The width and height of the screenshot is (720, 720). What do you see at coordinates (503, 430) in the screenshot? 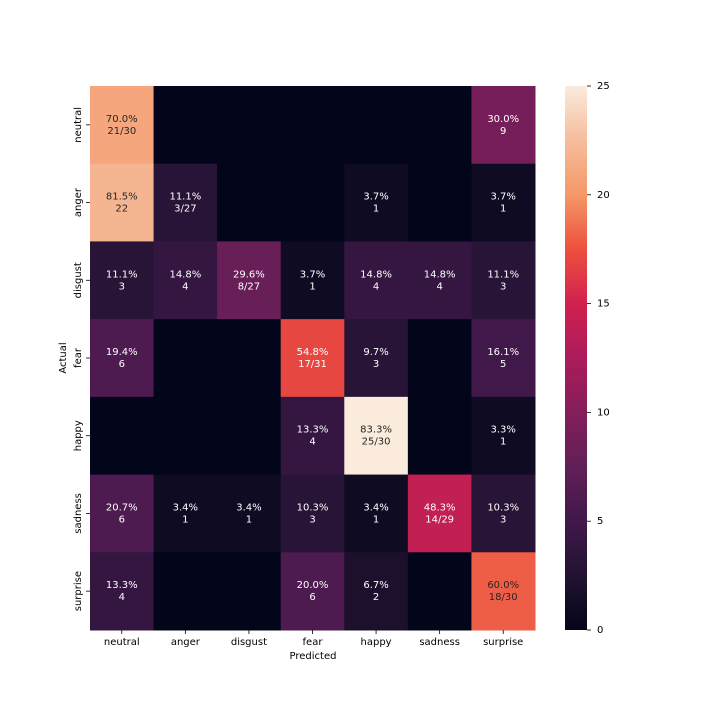
I see `cell-label: 3.3%` at bounding box center [503, 430].